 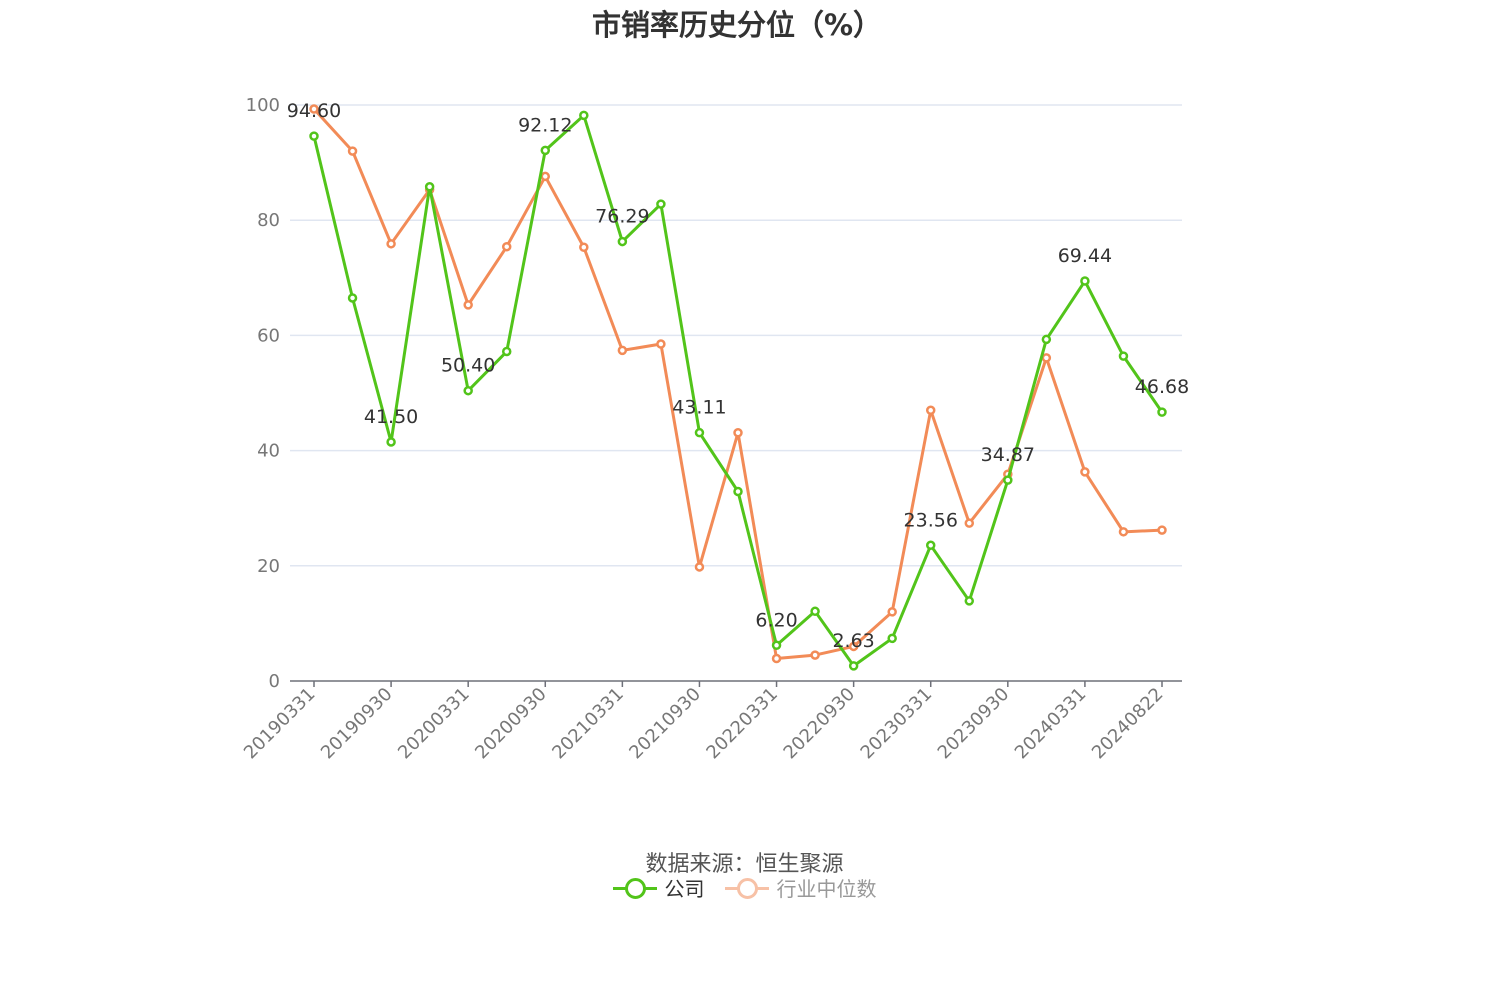 What do you see at coordinates (511, 724) in the screenshot?
I see `x-tick-label: 20200930` at bounding box center [511, 724].